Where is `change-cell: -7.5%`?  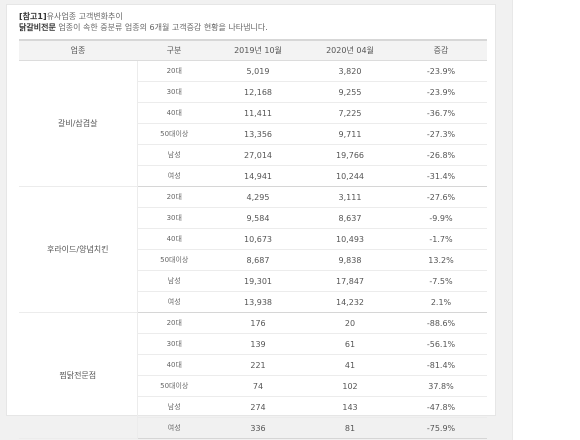 change-cell: -7.5% is located at coordinates (441, 281).